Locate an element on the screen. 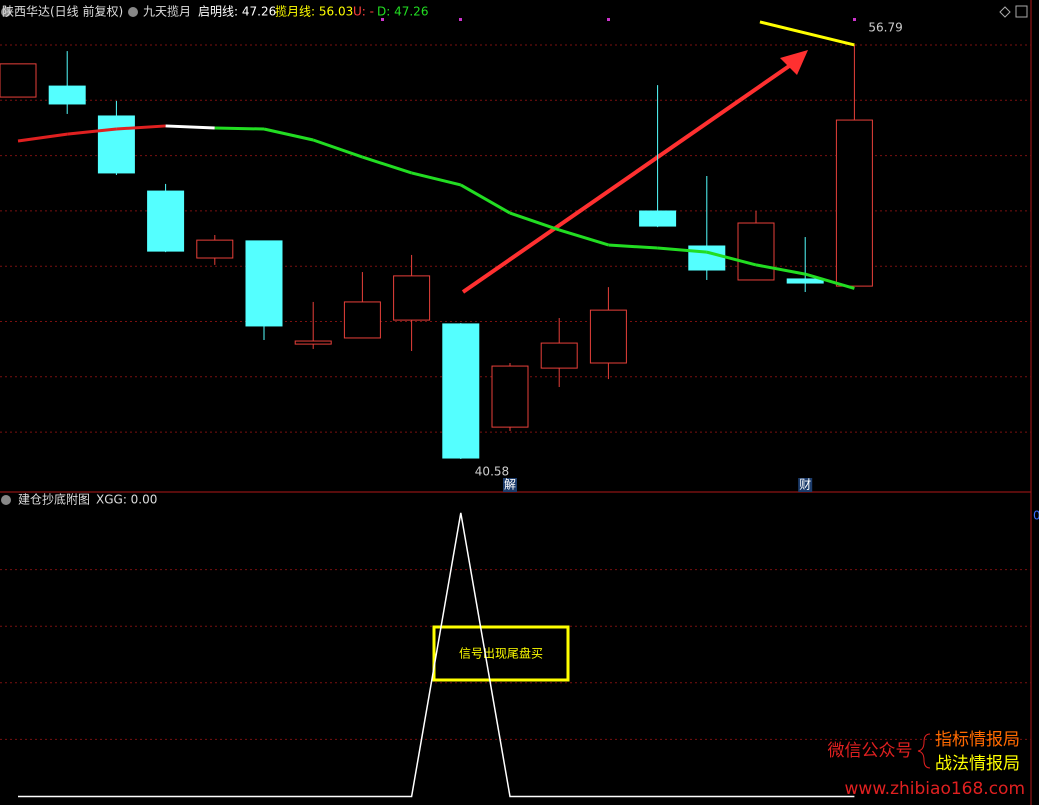 This screenshot has height=805, width=1039. close-button is located at coordinates (1021, 11).